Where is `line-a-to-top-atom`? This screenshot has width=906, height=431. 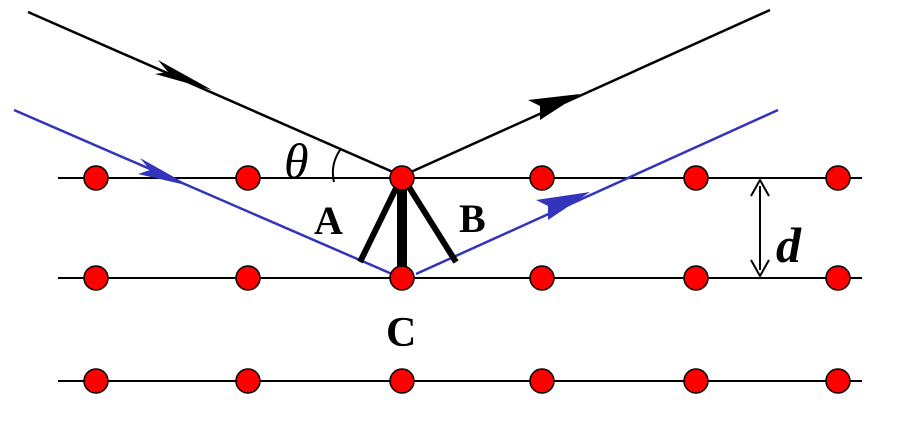
line-a-to-top-atom is located at coordinates (381, 219).